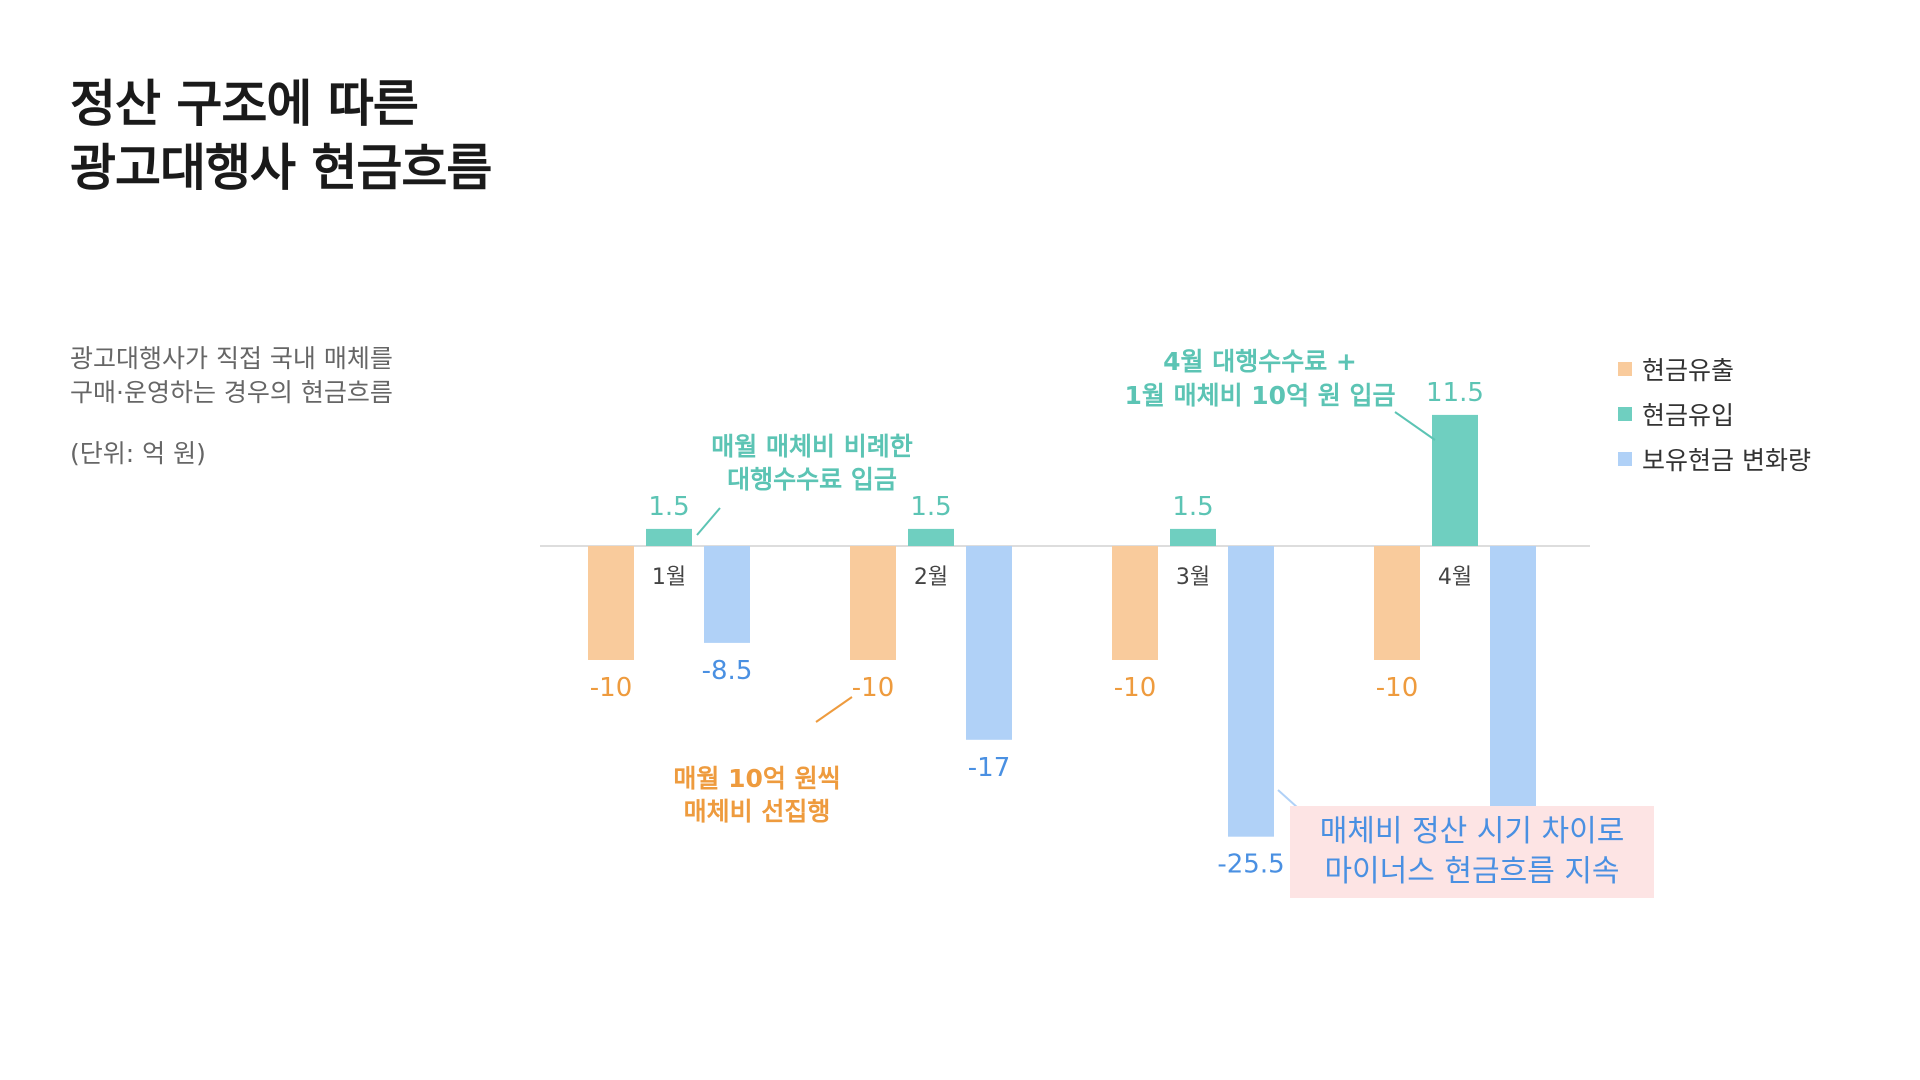  Describe the element at coordinates (669, 577) in the screenshot. I see `x-tick-label-1: 1월` at that location.